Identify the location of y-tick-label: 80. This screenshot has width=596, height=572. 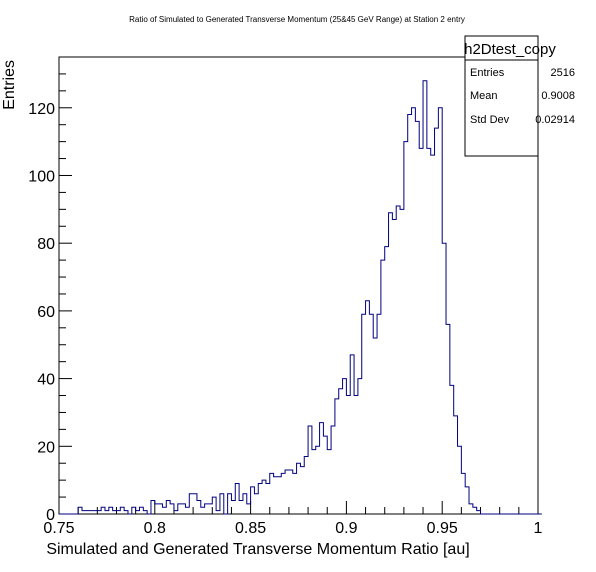
(46, 244).